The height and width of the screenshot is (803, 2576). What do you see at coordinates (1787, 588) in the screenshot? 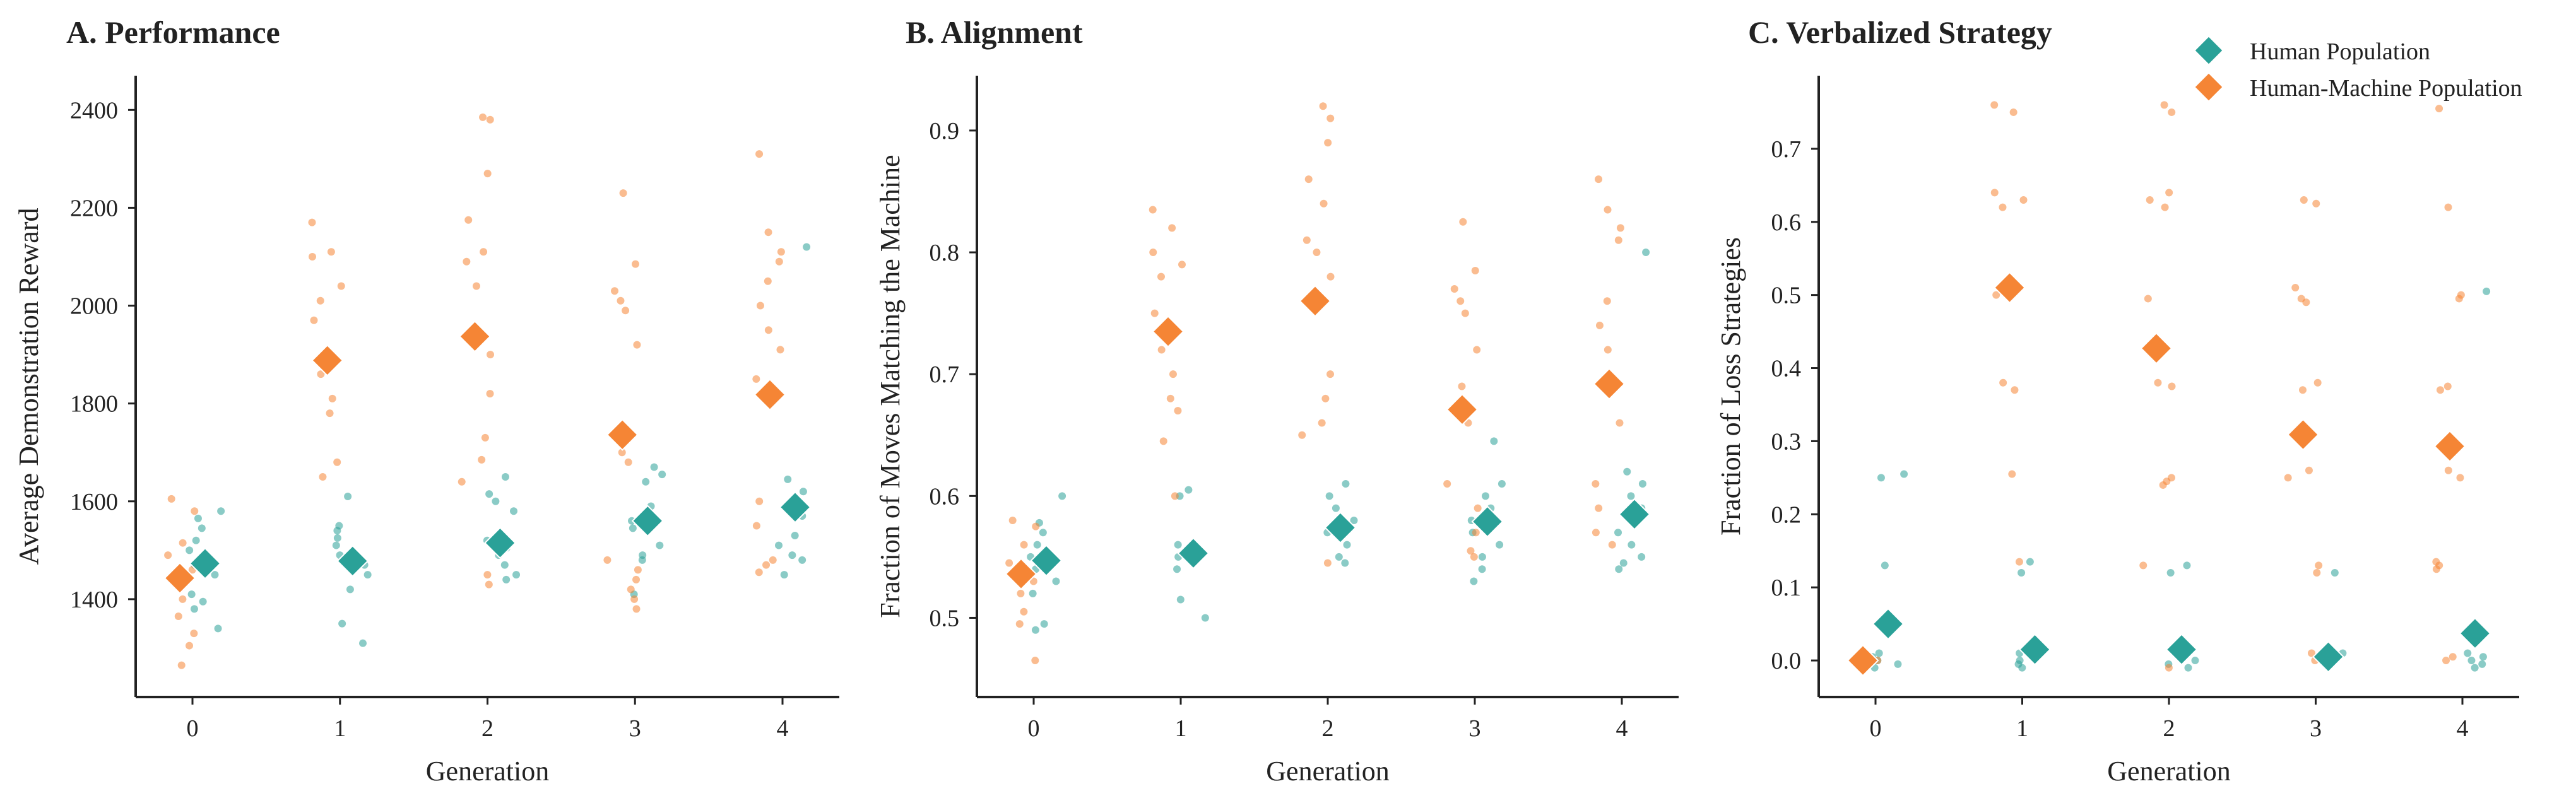
I see `y-tick-label: 0.1` at bounding box center [1787, 588].